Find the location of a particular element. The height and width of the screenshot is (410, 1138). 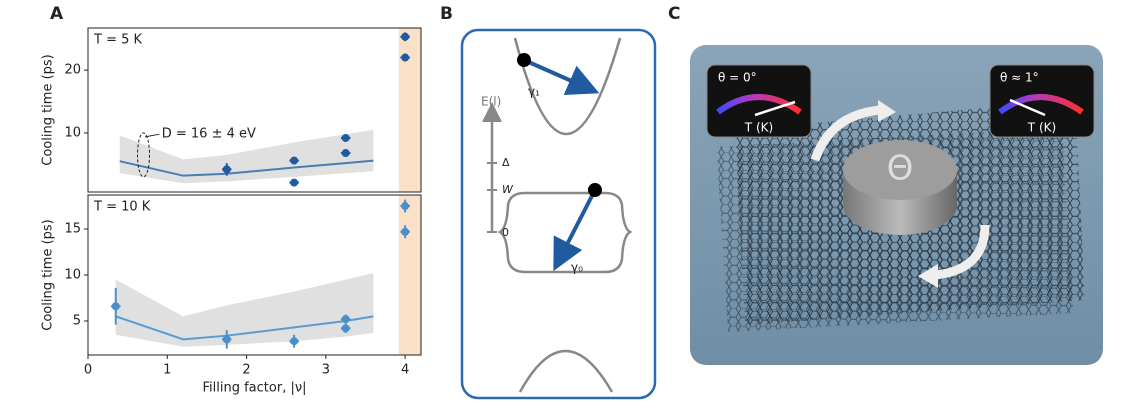

gauge-label: θ ≈ 1° is located at coordinates (1019, 78).